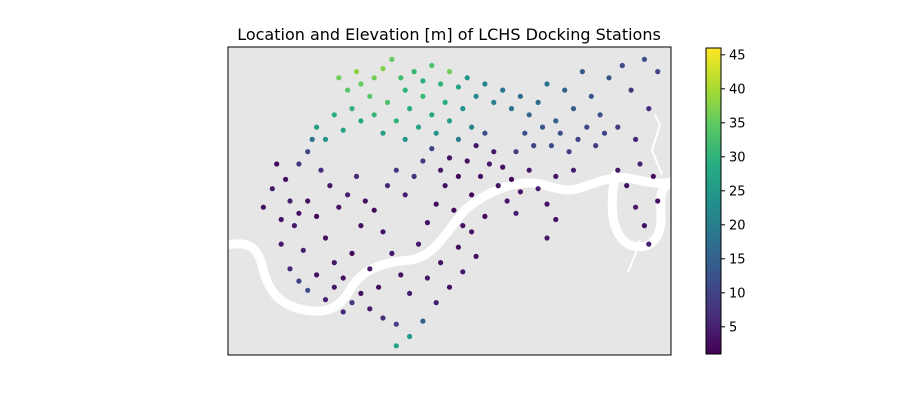 This screenshot has width=900, height=400. I want to click on colorbar-tick-label: 45, so click(737, 55).